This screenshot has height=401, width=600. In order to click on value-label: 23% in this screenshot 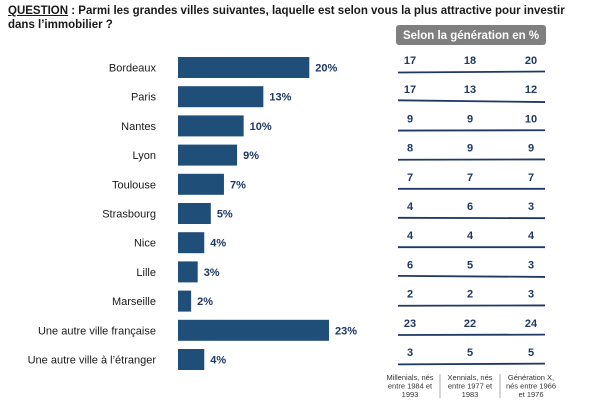, I will do `click(346, 331)`.